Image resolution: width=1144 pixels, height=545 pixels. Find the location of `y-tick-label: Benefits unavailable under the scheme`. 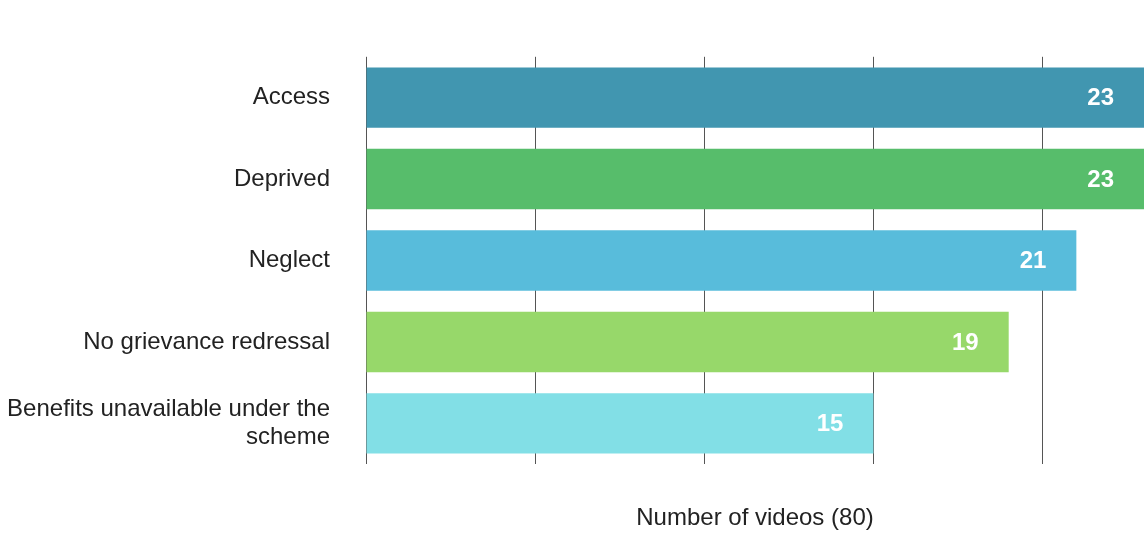

y-tick-label: Benefits unavailable under the scheme is located at coordinates (168, 421).